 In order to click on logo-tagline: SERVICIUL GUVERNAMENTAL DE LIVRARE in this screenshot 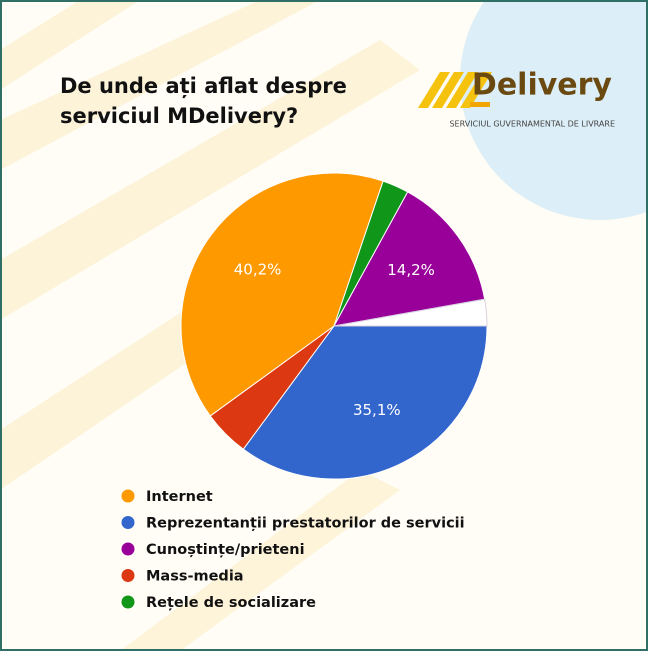, I will do `click(532, 124)`.